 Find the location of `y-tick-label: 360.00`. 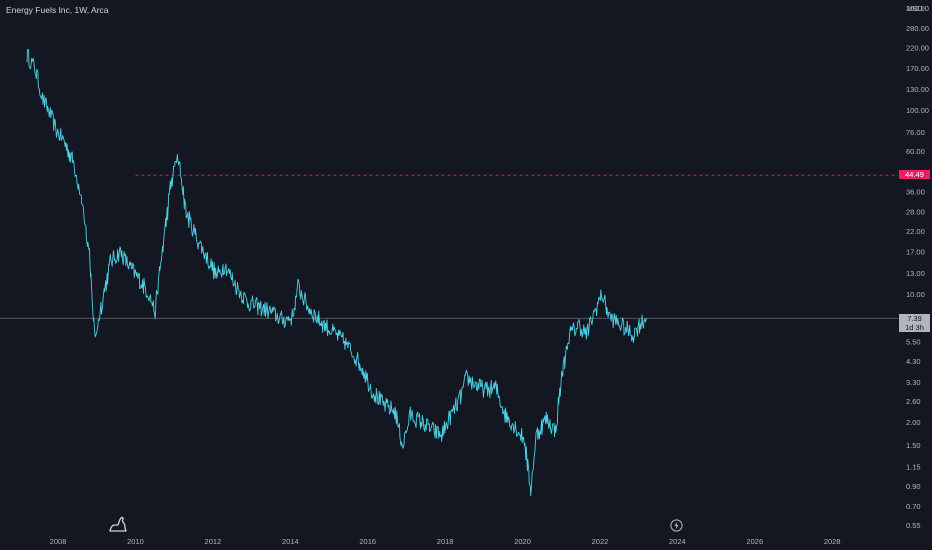

y-tick-label: 360.00 is located at coordinates (917, 8).